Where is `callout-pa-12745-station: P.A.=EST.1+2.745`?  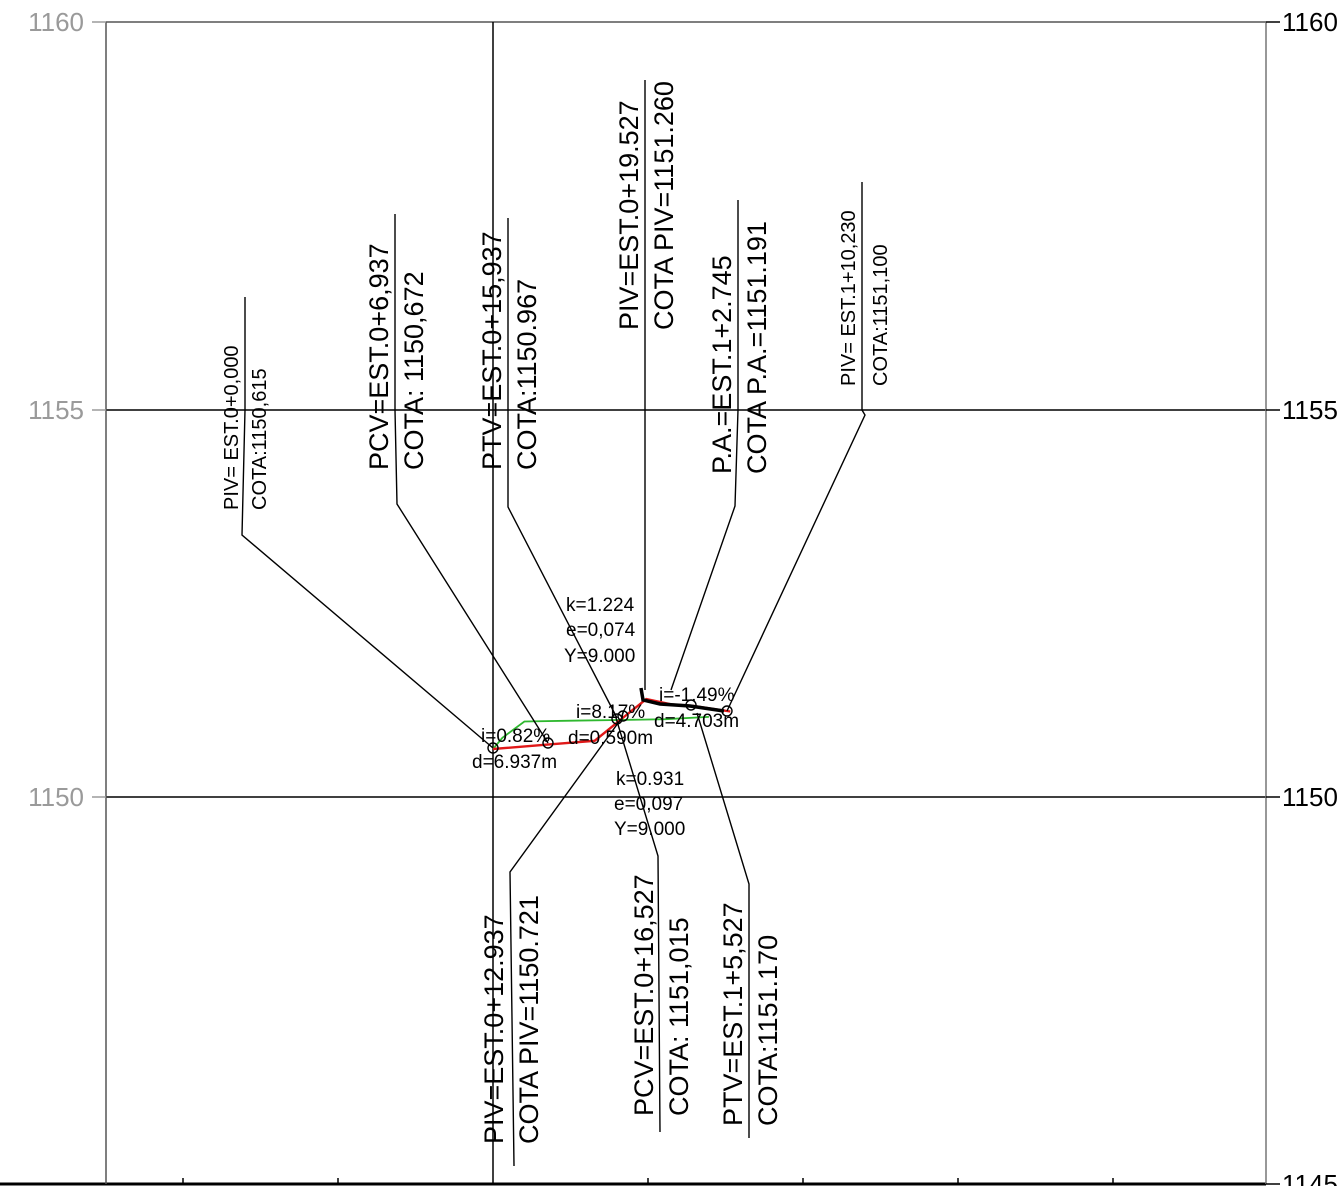 callout-pa-12745-station: P.A.=EST.1+2.745 is located at coordinates (722, 364).